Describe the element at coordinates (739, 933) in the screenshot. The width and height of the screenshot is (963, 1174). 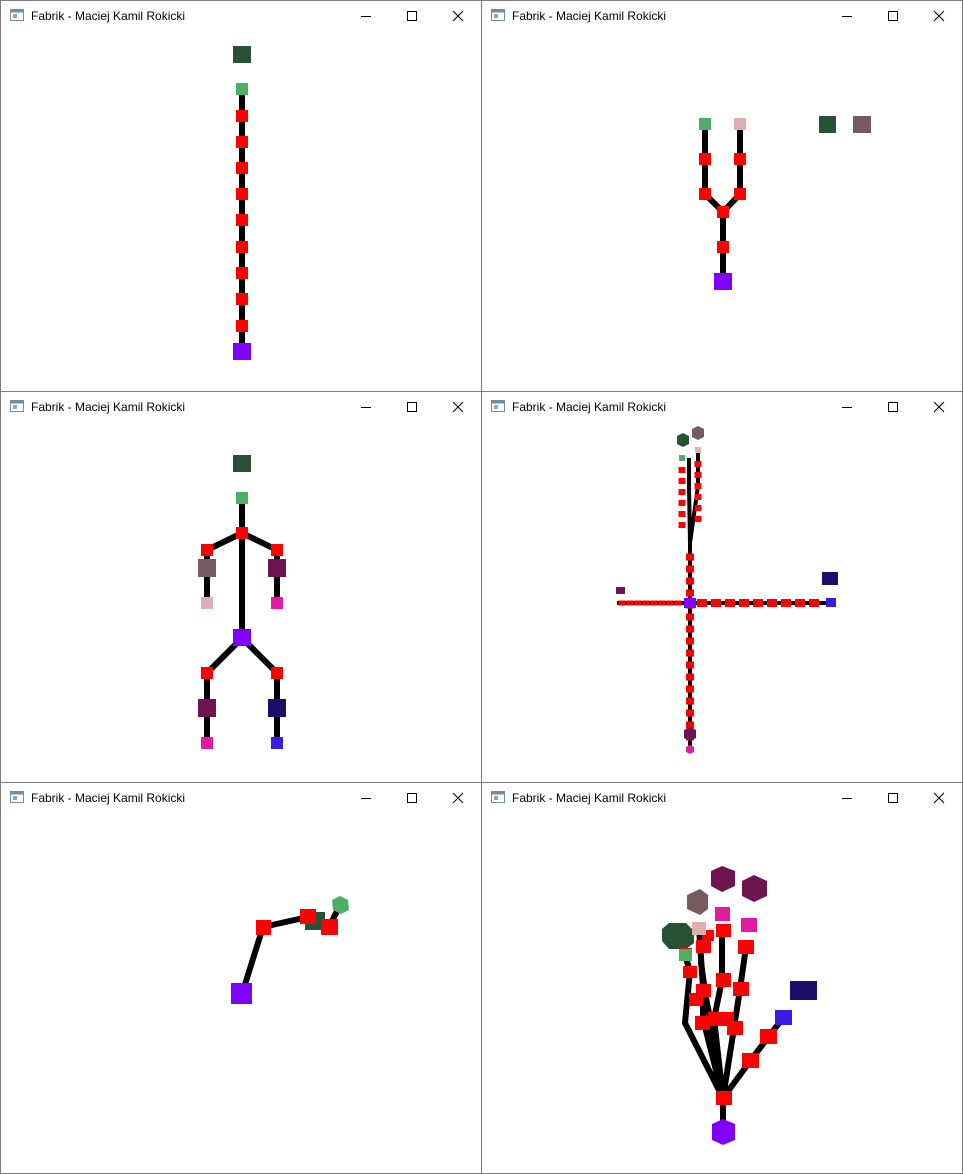
I see `targets` at that location.